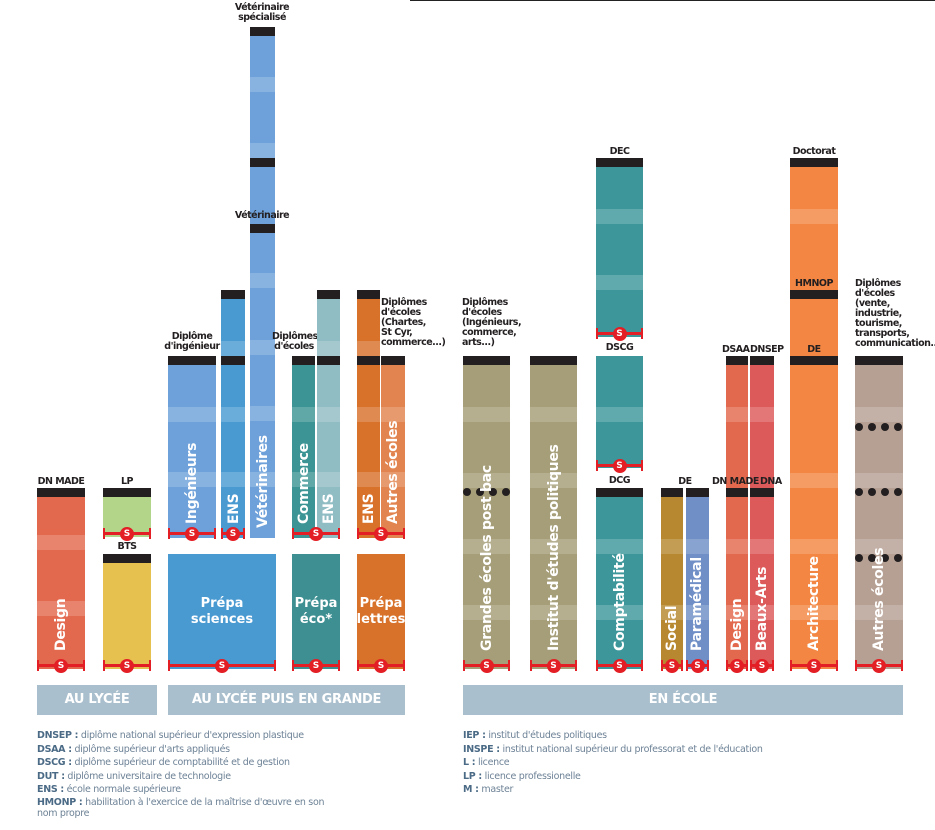 This screenshot has height=830, width=935. I want to click on bar-commerce, so click(303, 451).